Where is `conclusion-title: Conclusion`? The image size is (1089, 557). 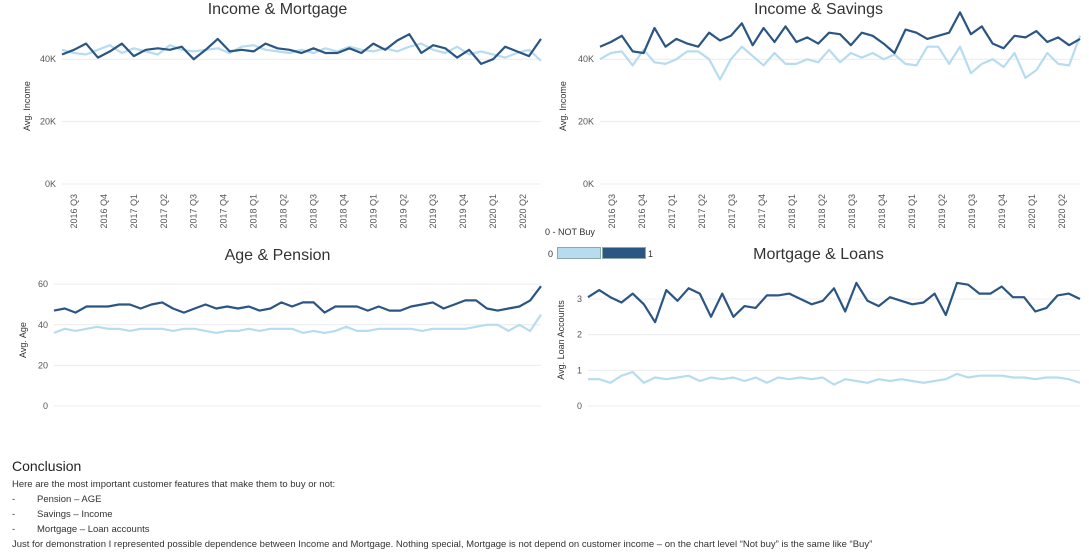 conclusion-title: Conclusion is located at coordinates (47, 466).